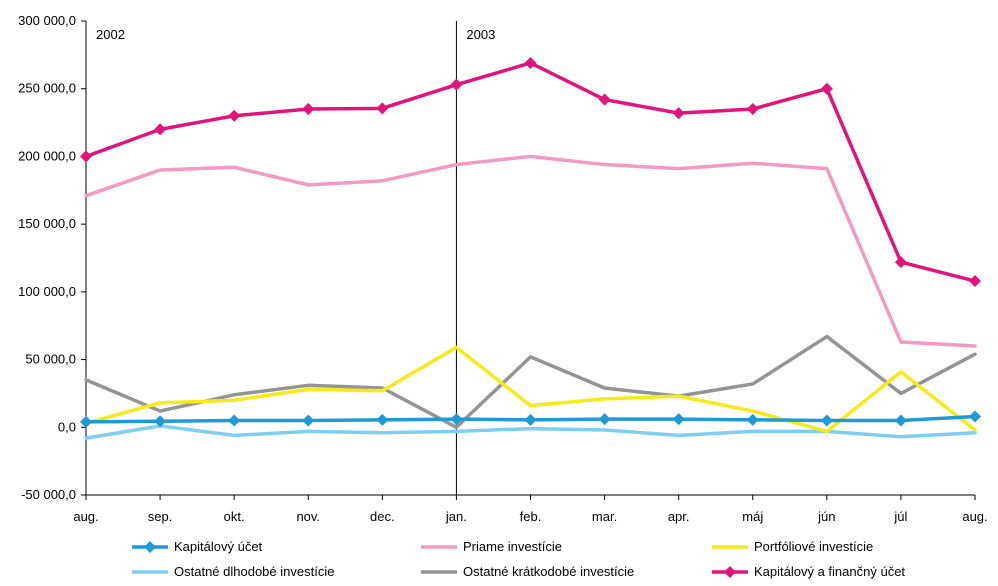 The height and width of the screenshot is (586, 998). I want to click on y-tick-label: -50 000,0, so click(48, 494).